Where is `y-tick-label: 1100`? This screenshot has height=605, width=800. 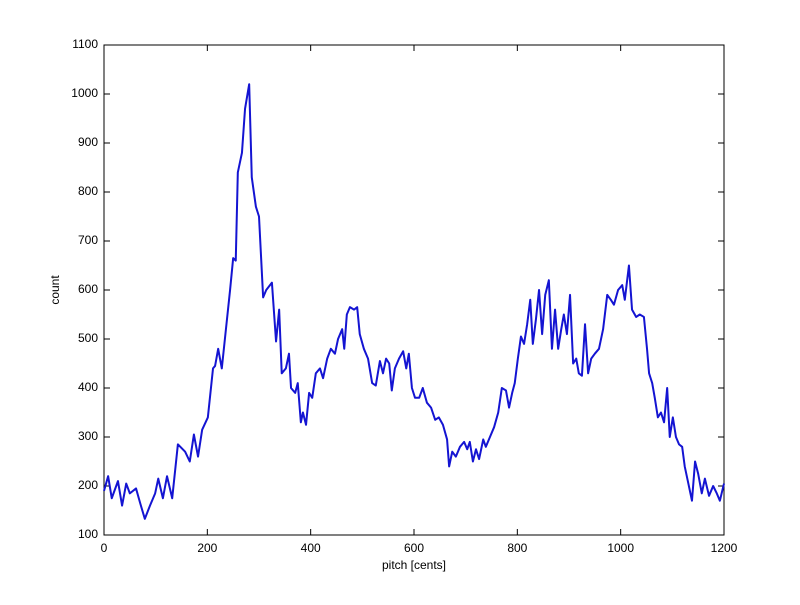
y-tick-label: 1100 is located at coordinates (85, 44).